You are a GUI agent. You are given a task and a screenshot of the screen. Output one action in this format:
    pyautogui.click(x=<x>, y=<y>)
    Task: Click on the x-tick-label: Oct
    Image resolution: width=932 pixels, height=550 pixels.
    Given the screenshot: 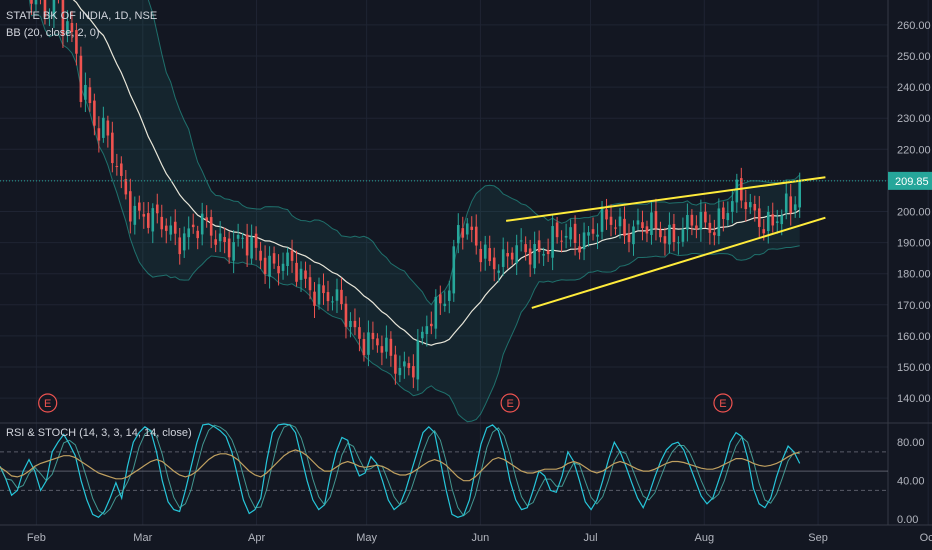 What is the action you would take?
    pyautogui.click(x=926, y=538)
    